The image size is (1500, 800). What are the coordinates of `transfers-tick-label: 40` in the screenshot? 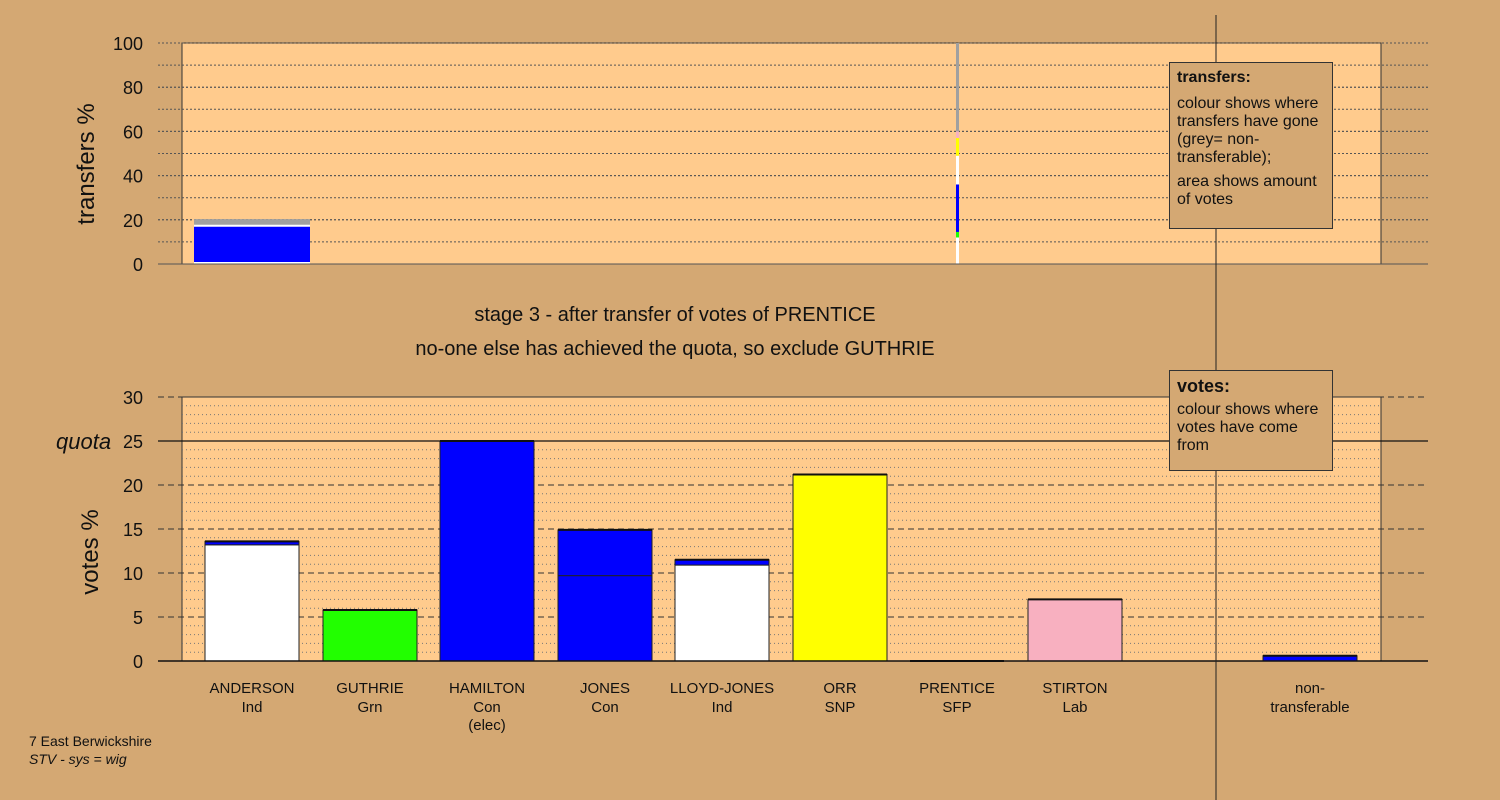 It's located at (133, 177).